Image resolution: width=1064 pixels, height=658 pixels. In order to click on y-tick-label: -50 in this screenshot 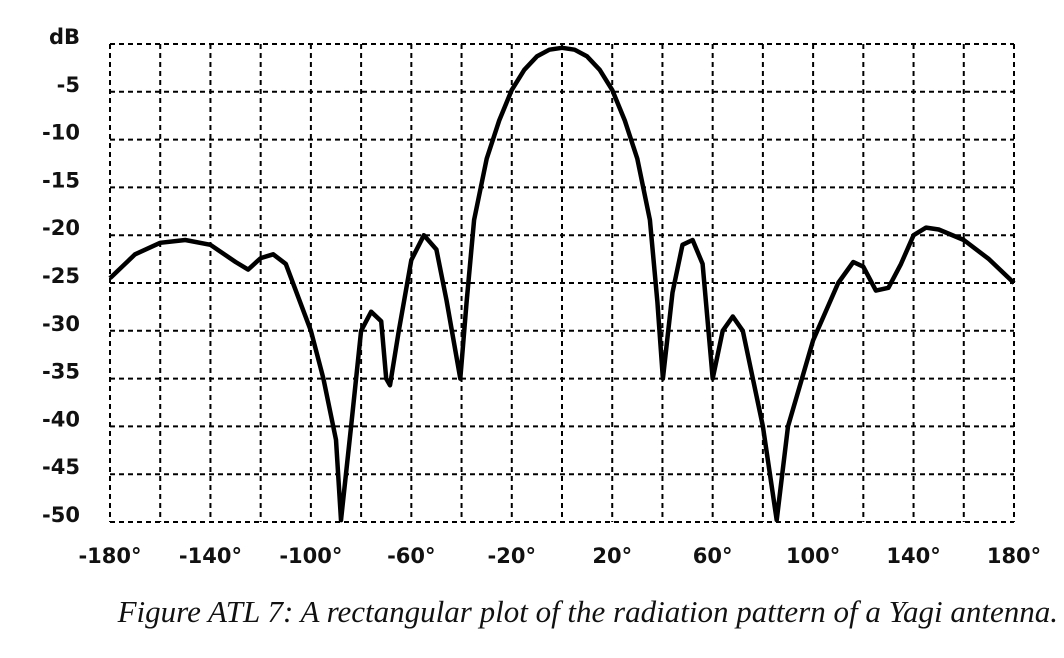, I will do `click(61, 515)`.